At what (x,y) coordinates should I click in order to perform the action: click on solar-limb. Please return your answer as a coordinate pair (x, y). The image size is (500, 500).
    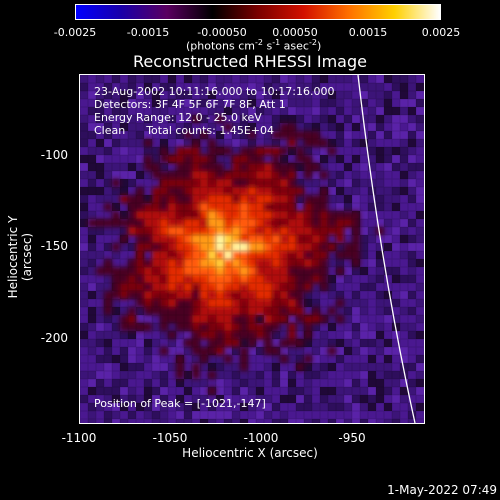
    Looking at the image, I should click on (386, 249).